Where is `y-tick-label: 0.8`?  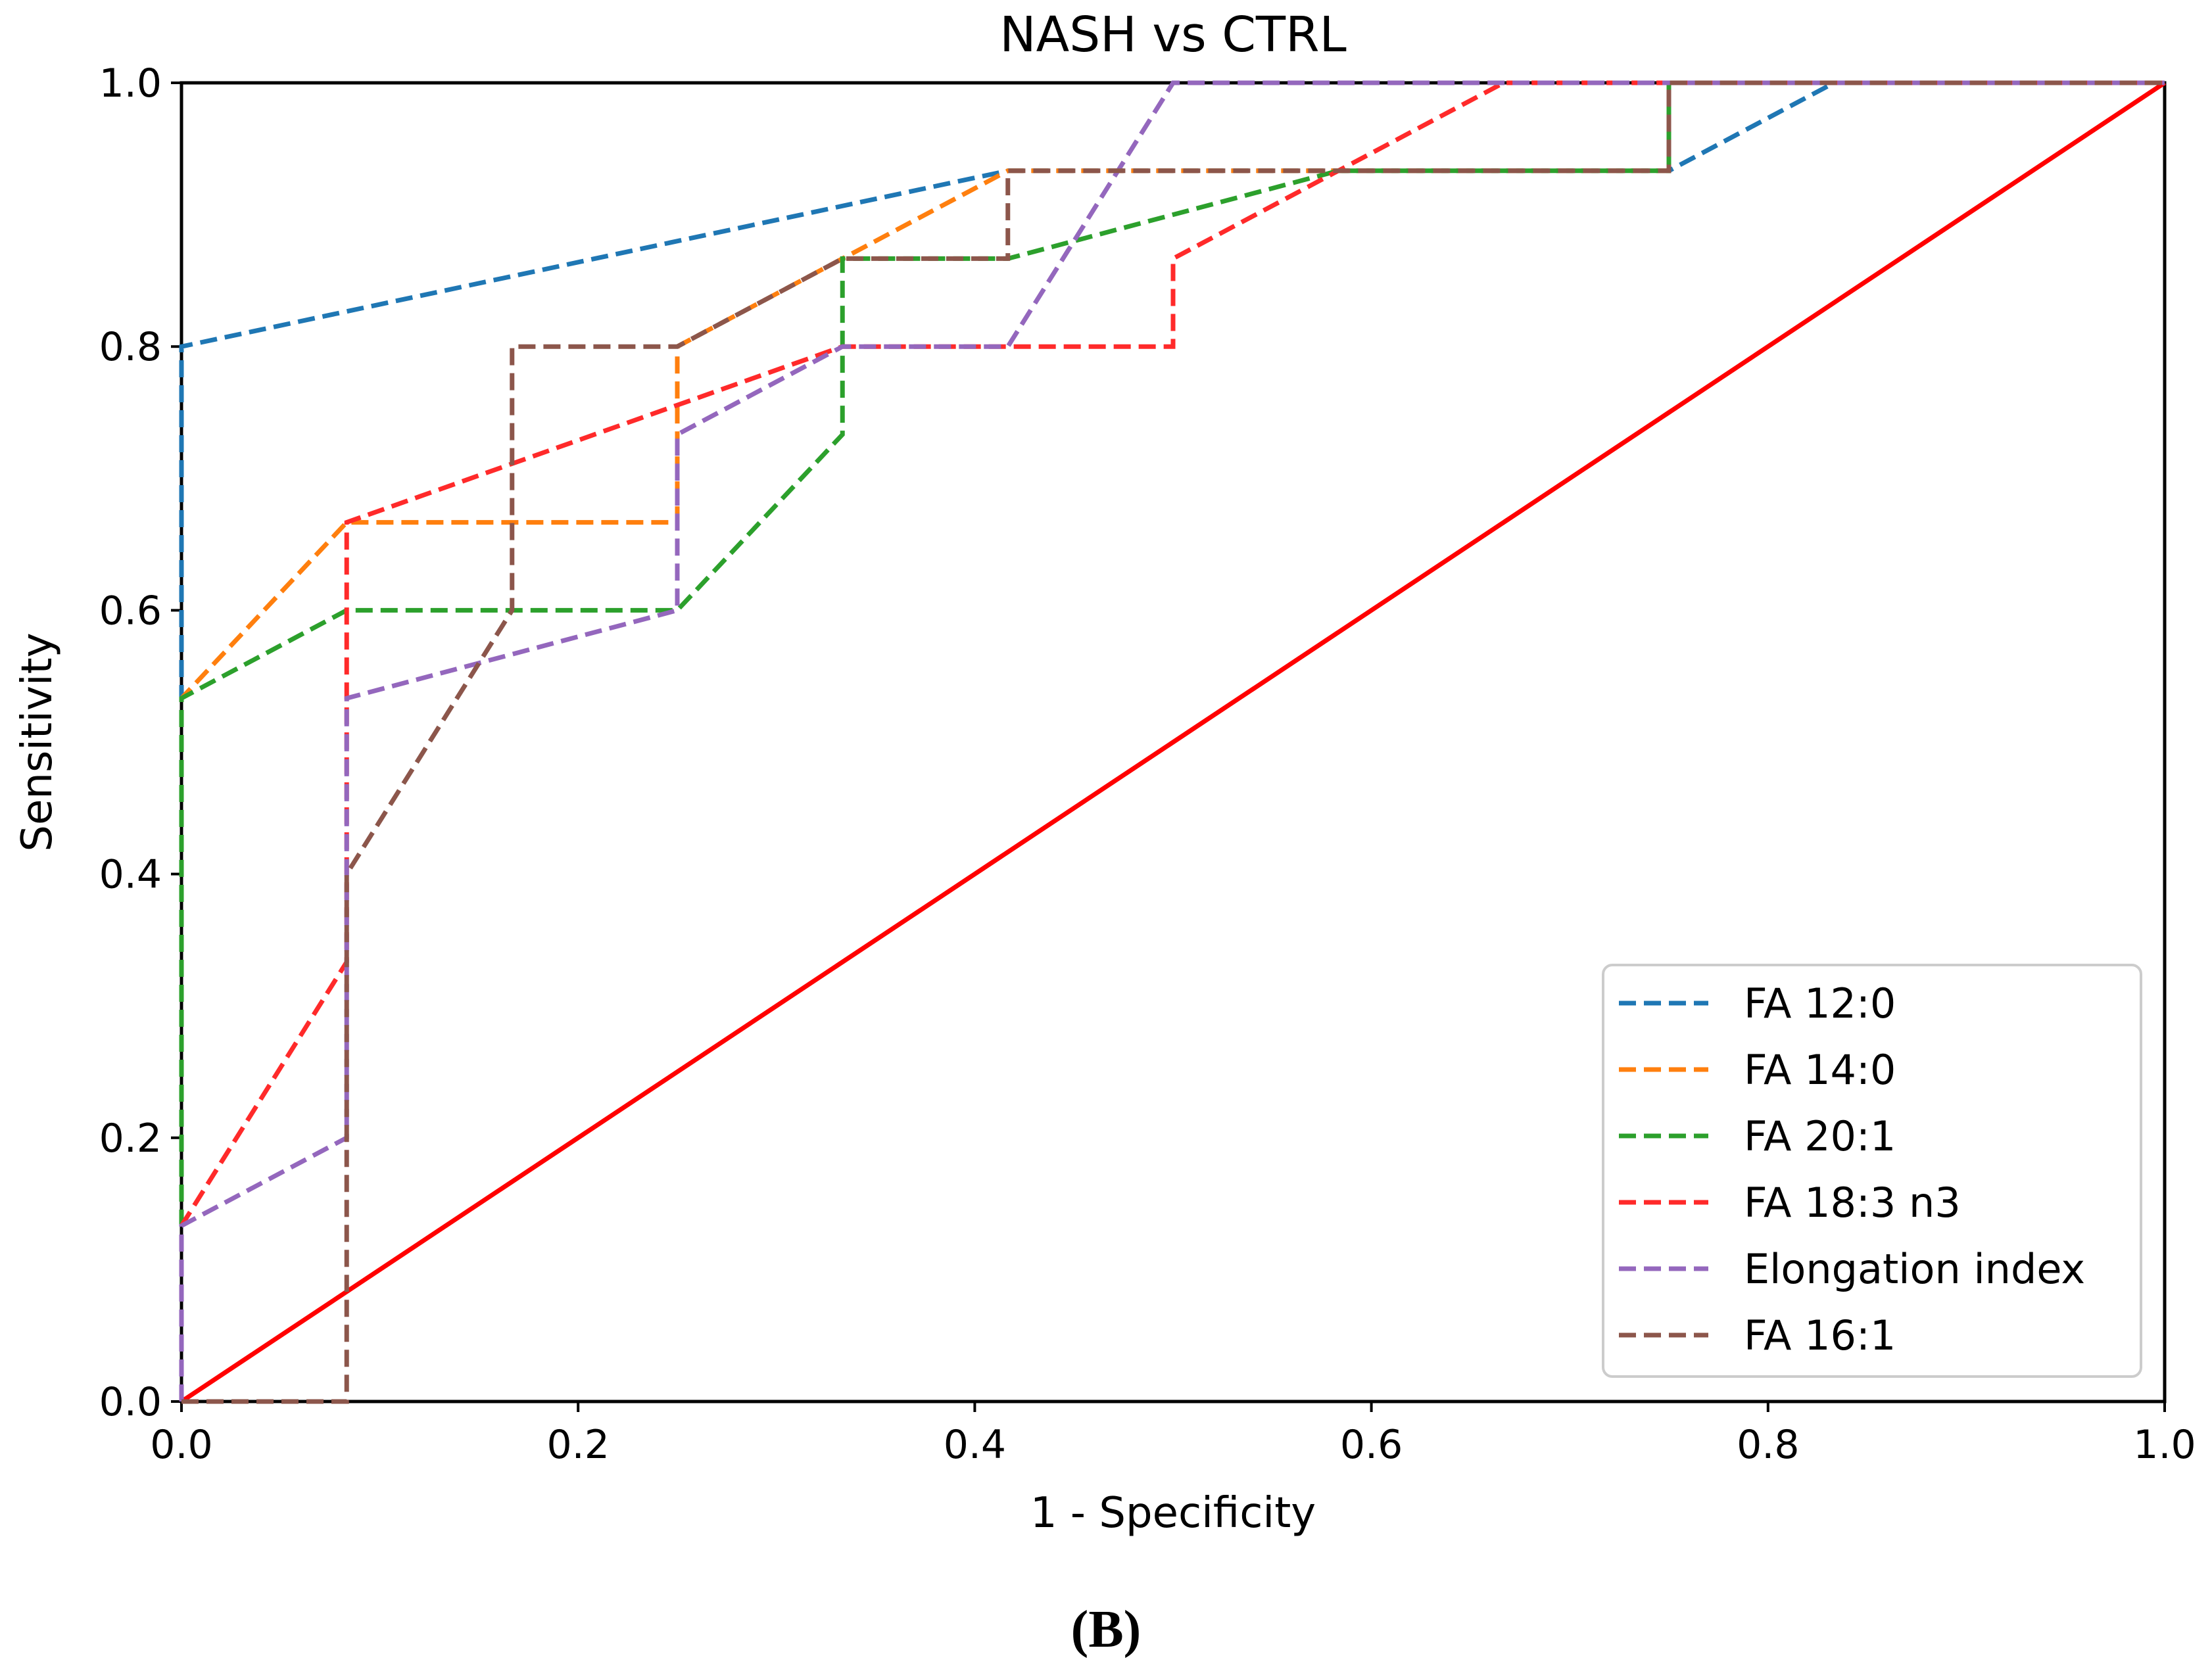
y-tick-label: 0.8 is located at coordinates (130, 347).